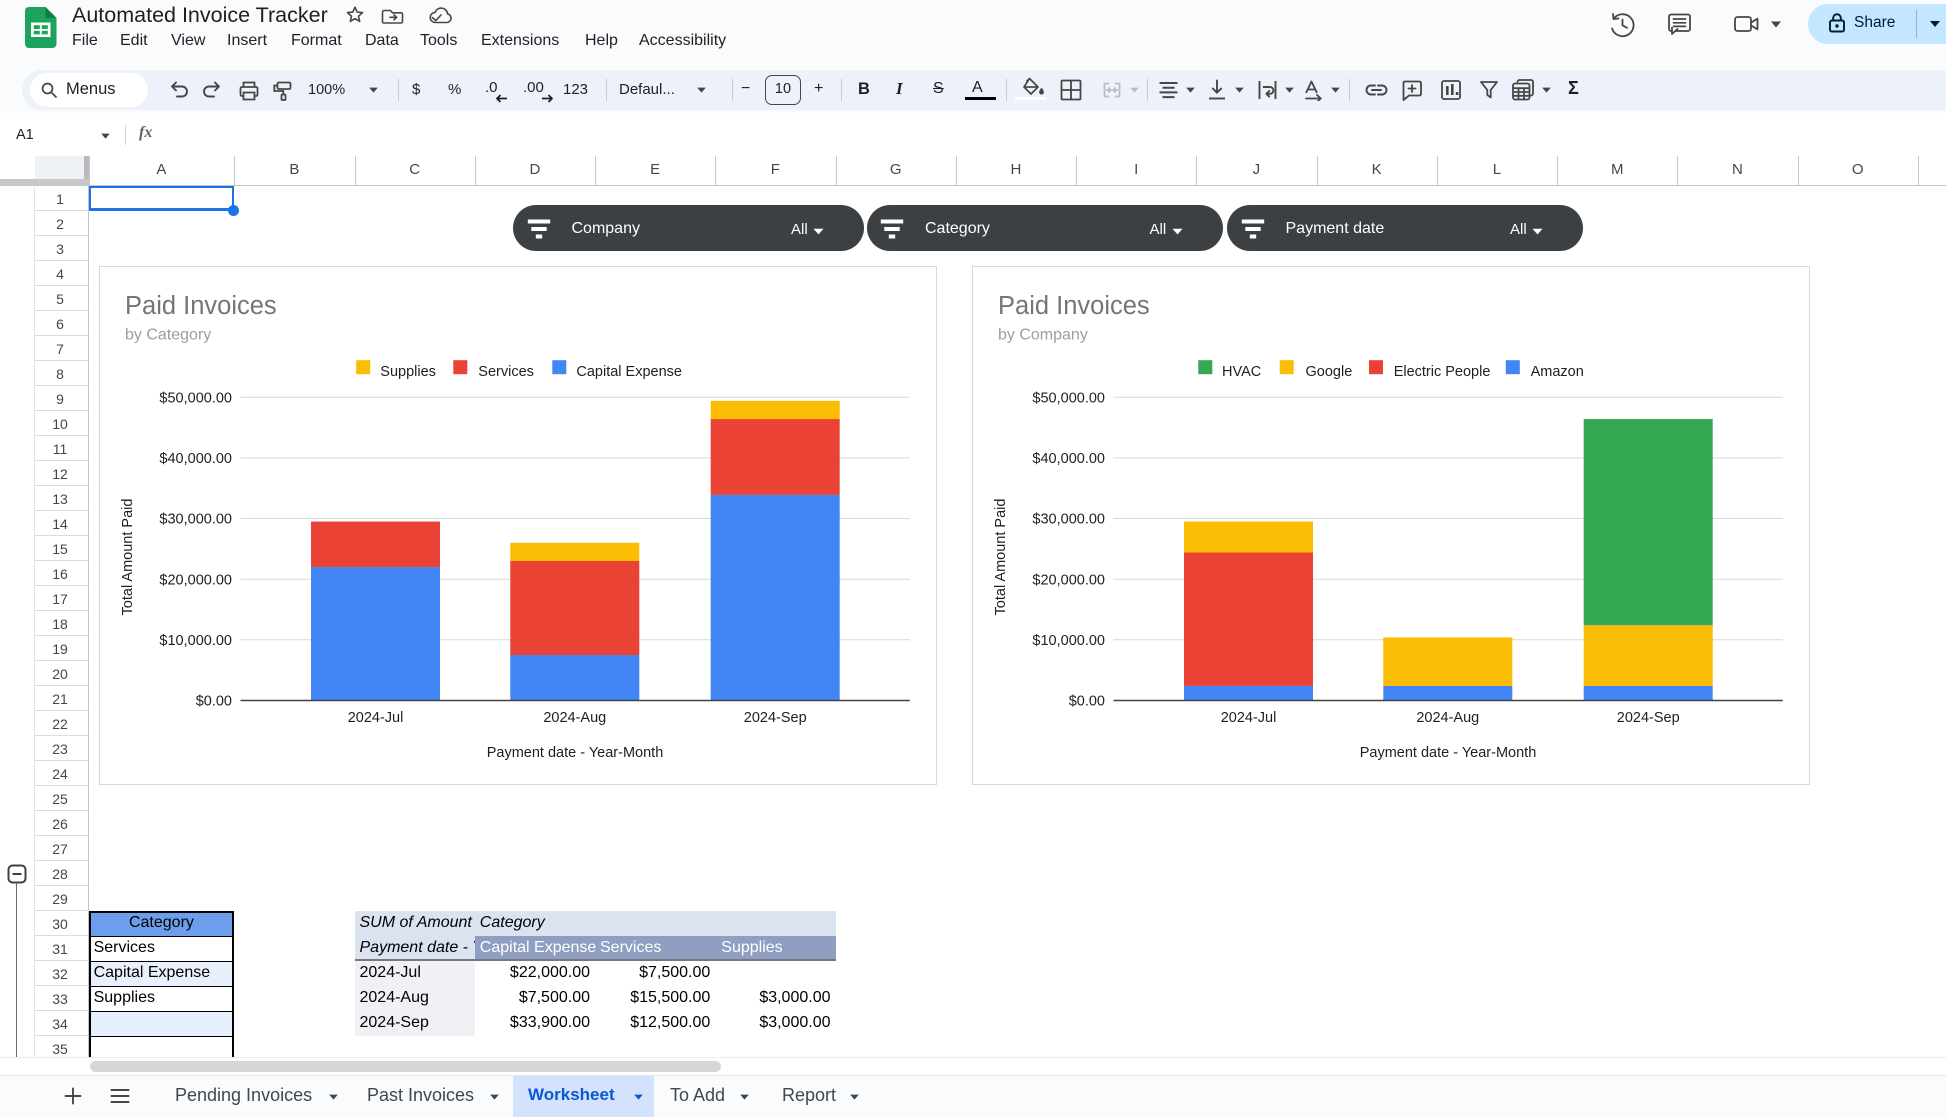 This screenshot has width=1946, height=1117. What do you see at coordinates (629, 372) in the screenshot?
I see `svg-text: Capital Expense` at bounding box center [629, 372].